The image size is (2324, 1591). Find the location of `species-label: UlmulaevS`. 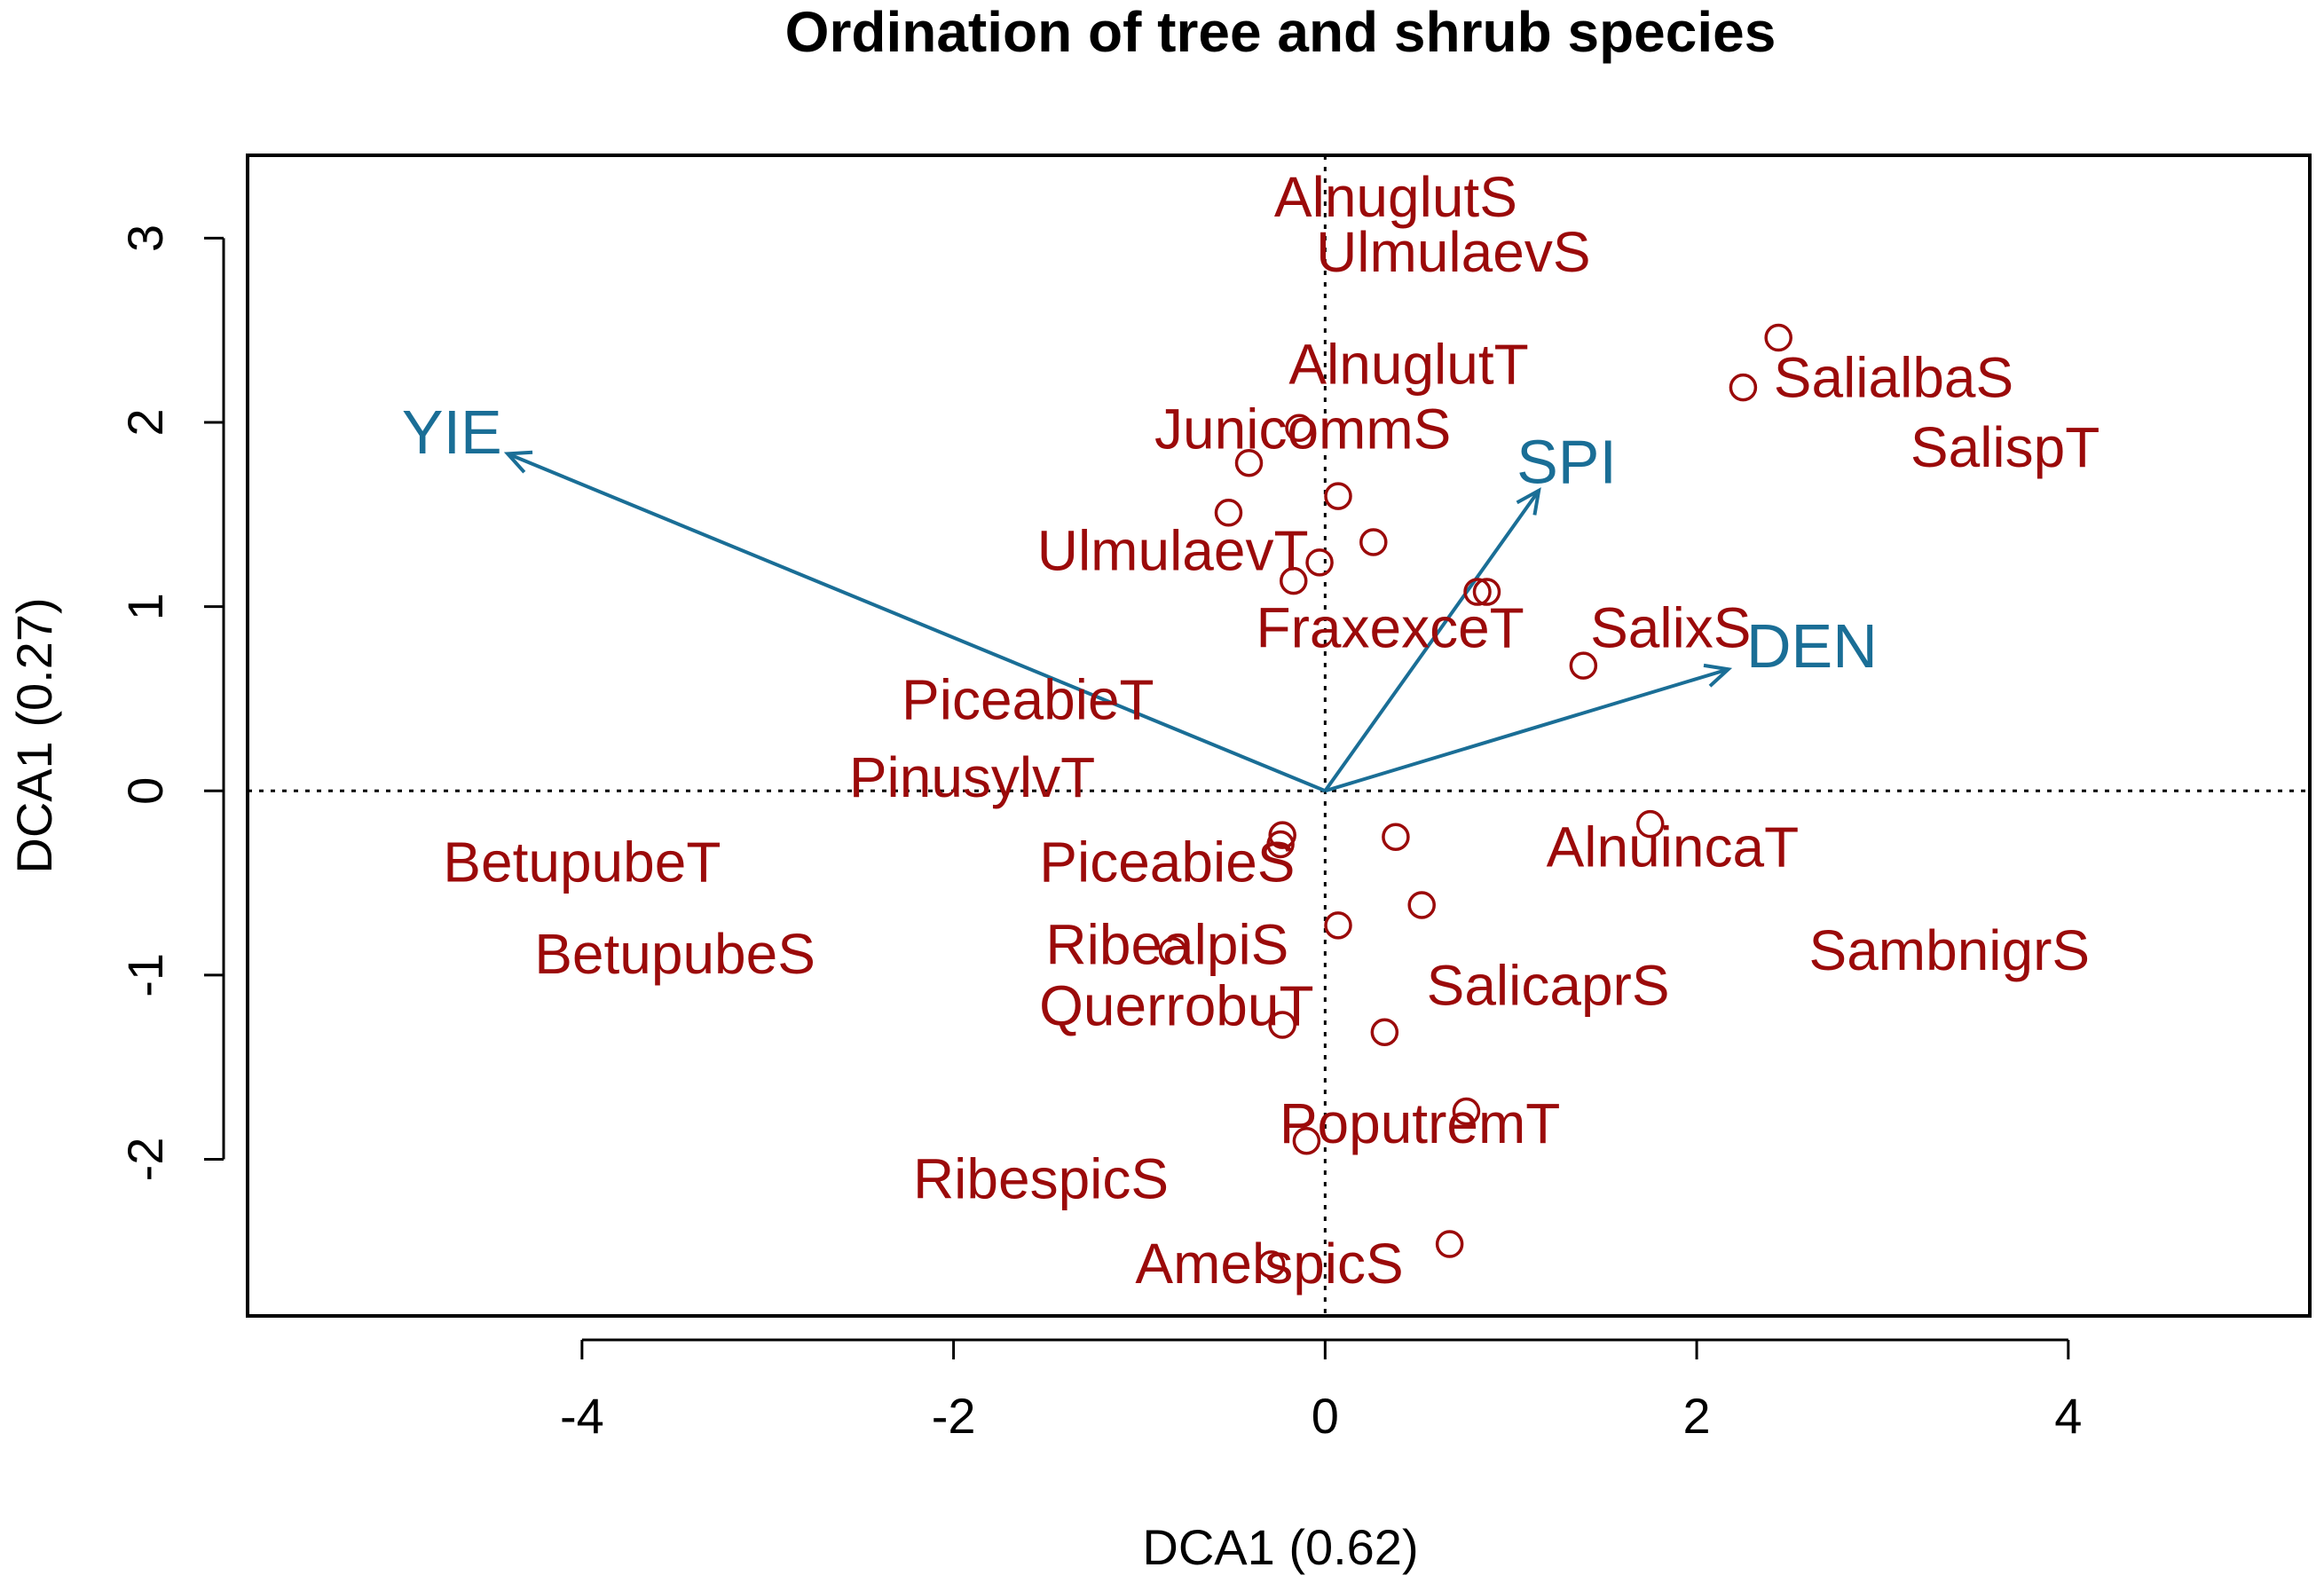

species-label: UlmulaevS is located at coordinates (1453, 252).